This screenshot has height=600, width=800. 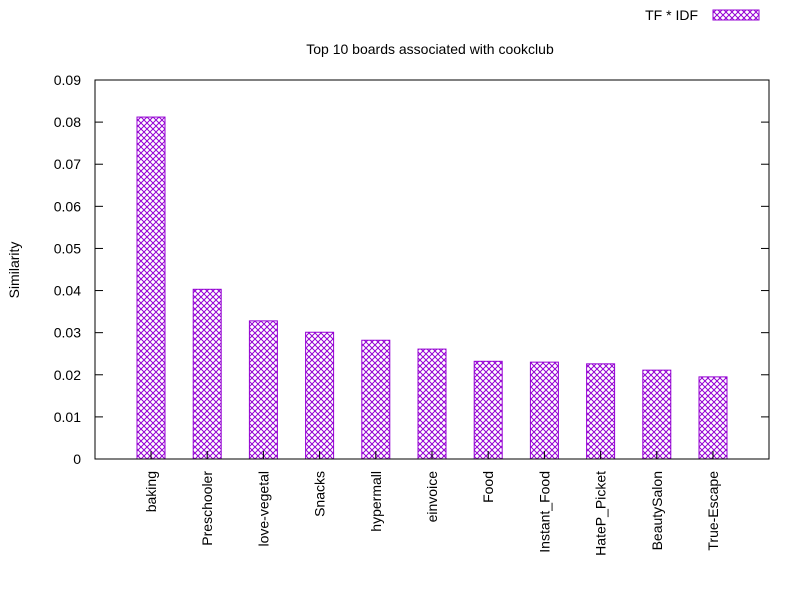 What do you see at coordinates (488, 410) in the screenshot?
I see `bar-food` at bounding box center [488, 410].